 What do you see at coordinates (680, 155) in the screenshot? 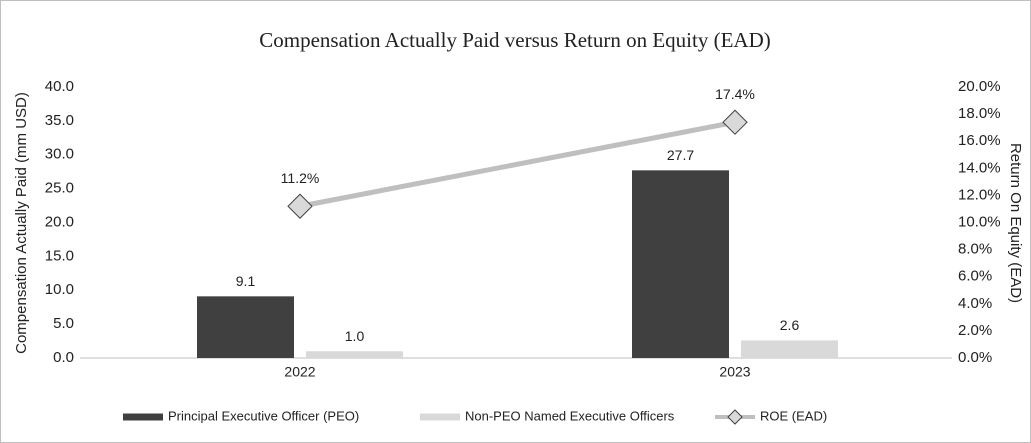
I see `data-label: 27.7` at bounding box center [680, 155].